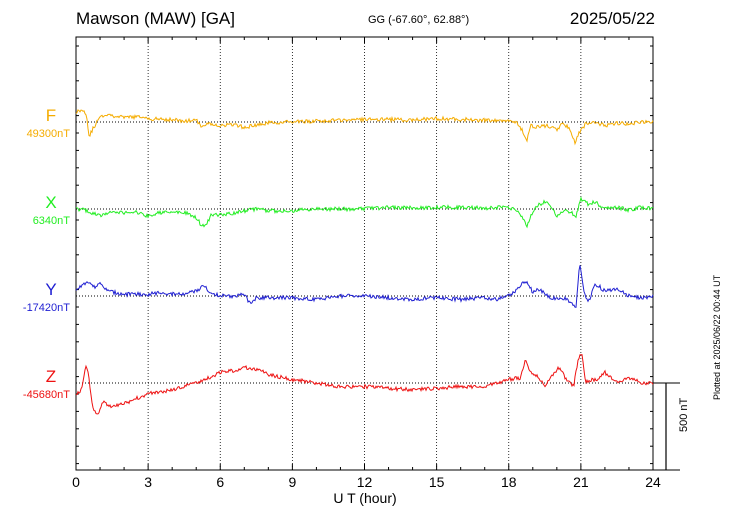 This screenshot has height=520, width=730. I want to click on plotted-timestamp: Plotted at 2025/06/22 00:44 UT, so click(717, 337).